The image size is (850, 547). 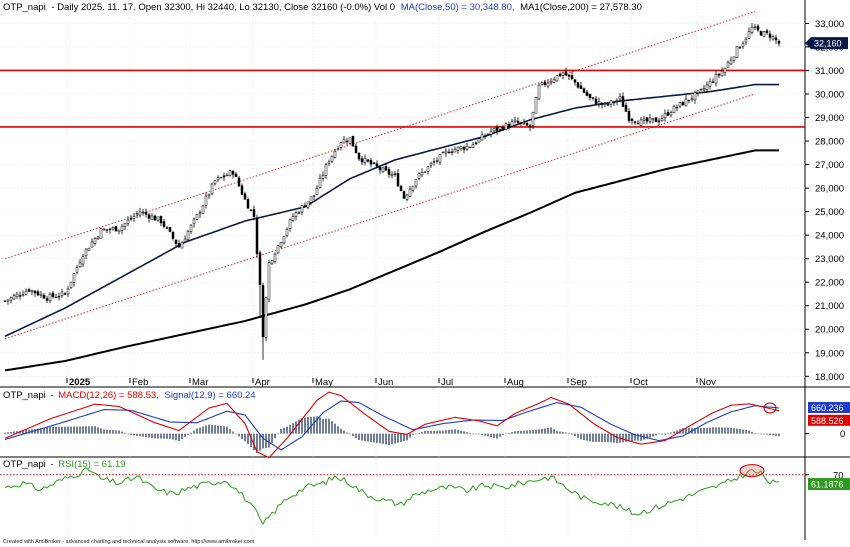 I want to click on price-tick-label: 33,000, so click(x=829, y=24).